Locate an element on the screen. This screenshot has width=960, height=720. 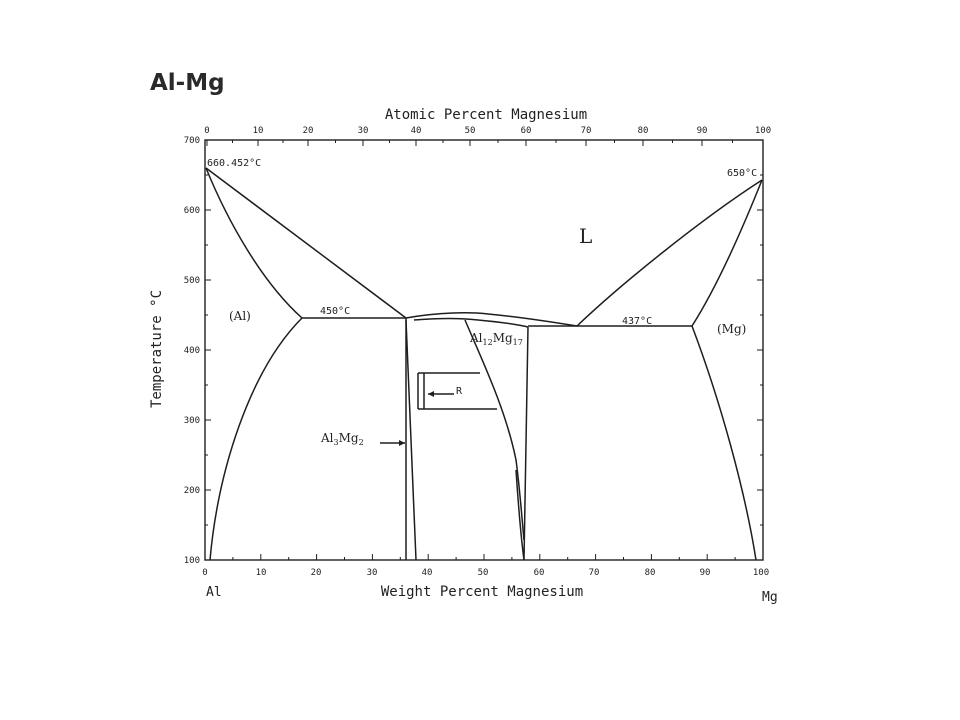
top-tick-label: 80 is located at coordinates (643, 131).